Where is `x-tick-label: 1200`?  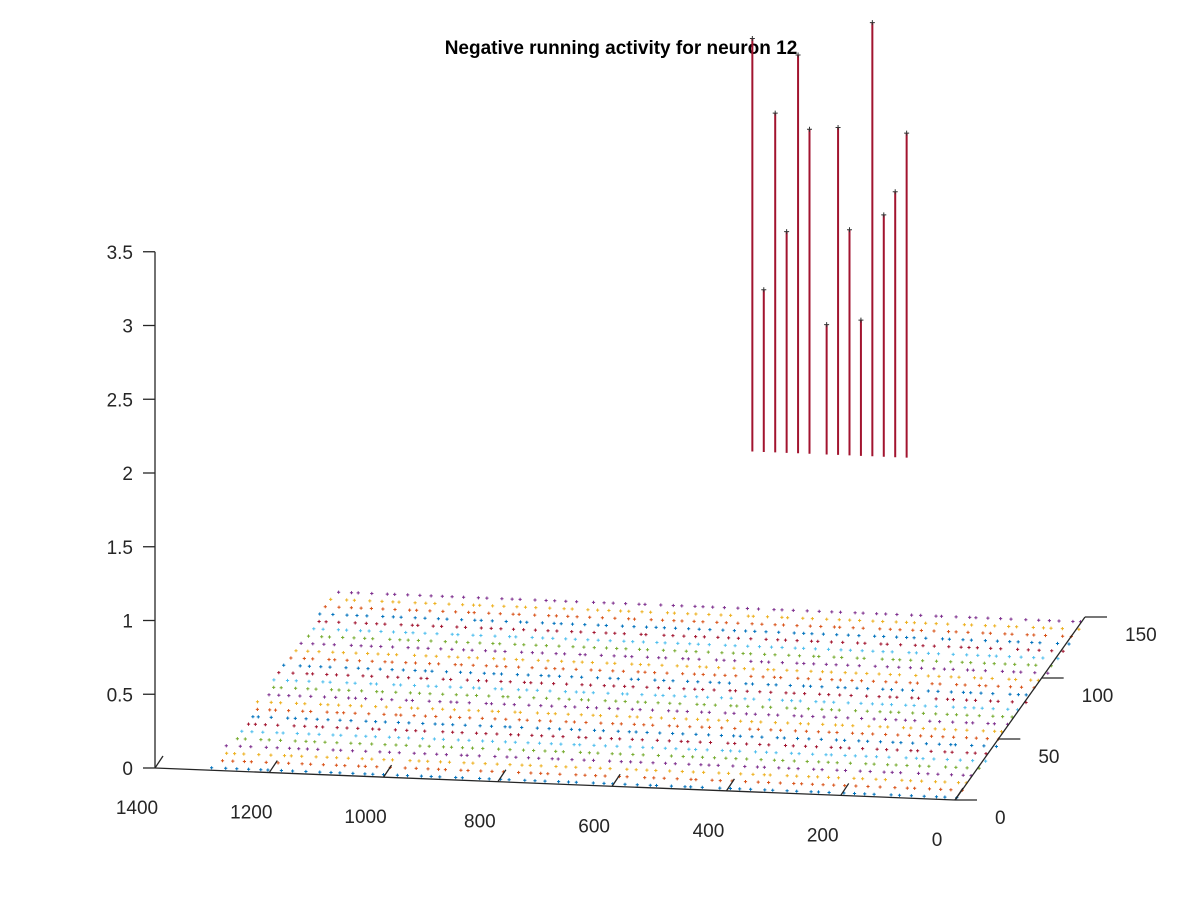
x-tick-label: 1200 is located at coordinates (251, 813).